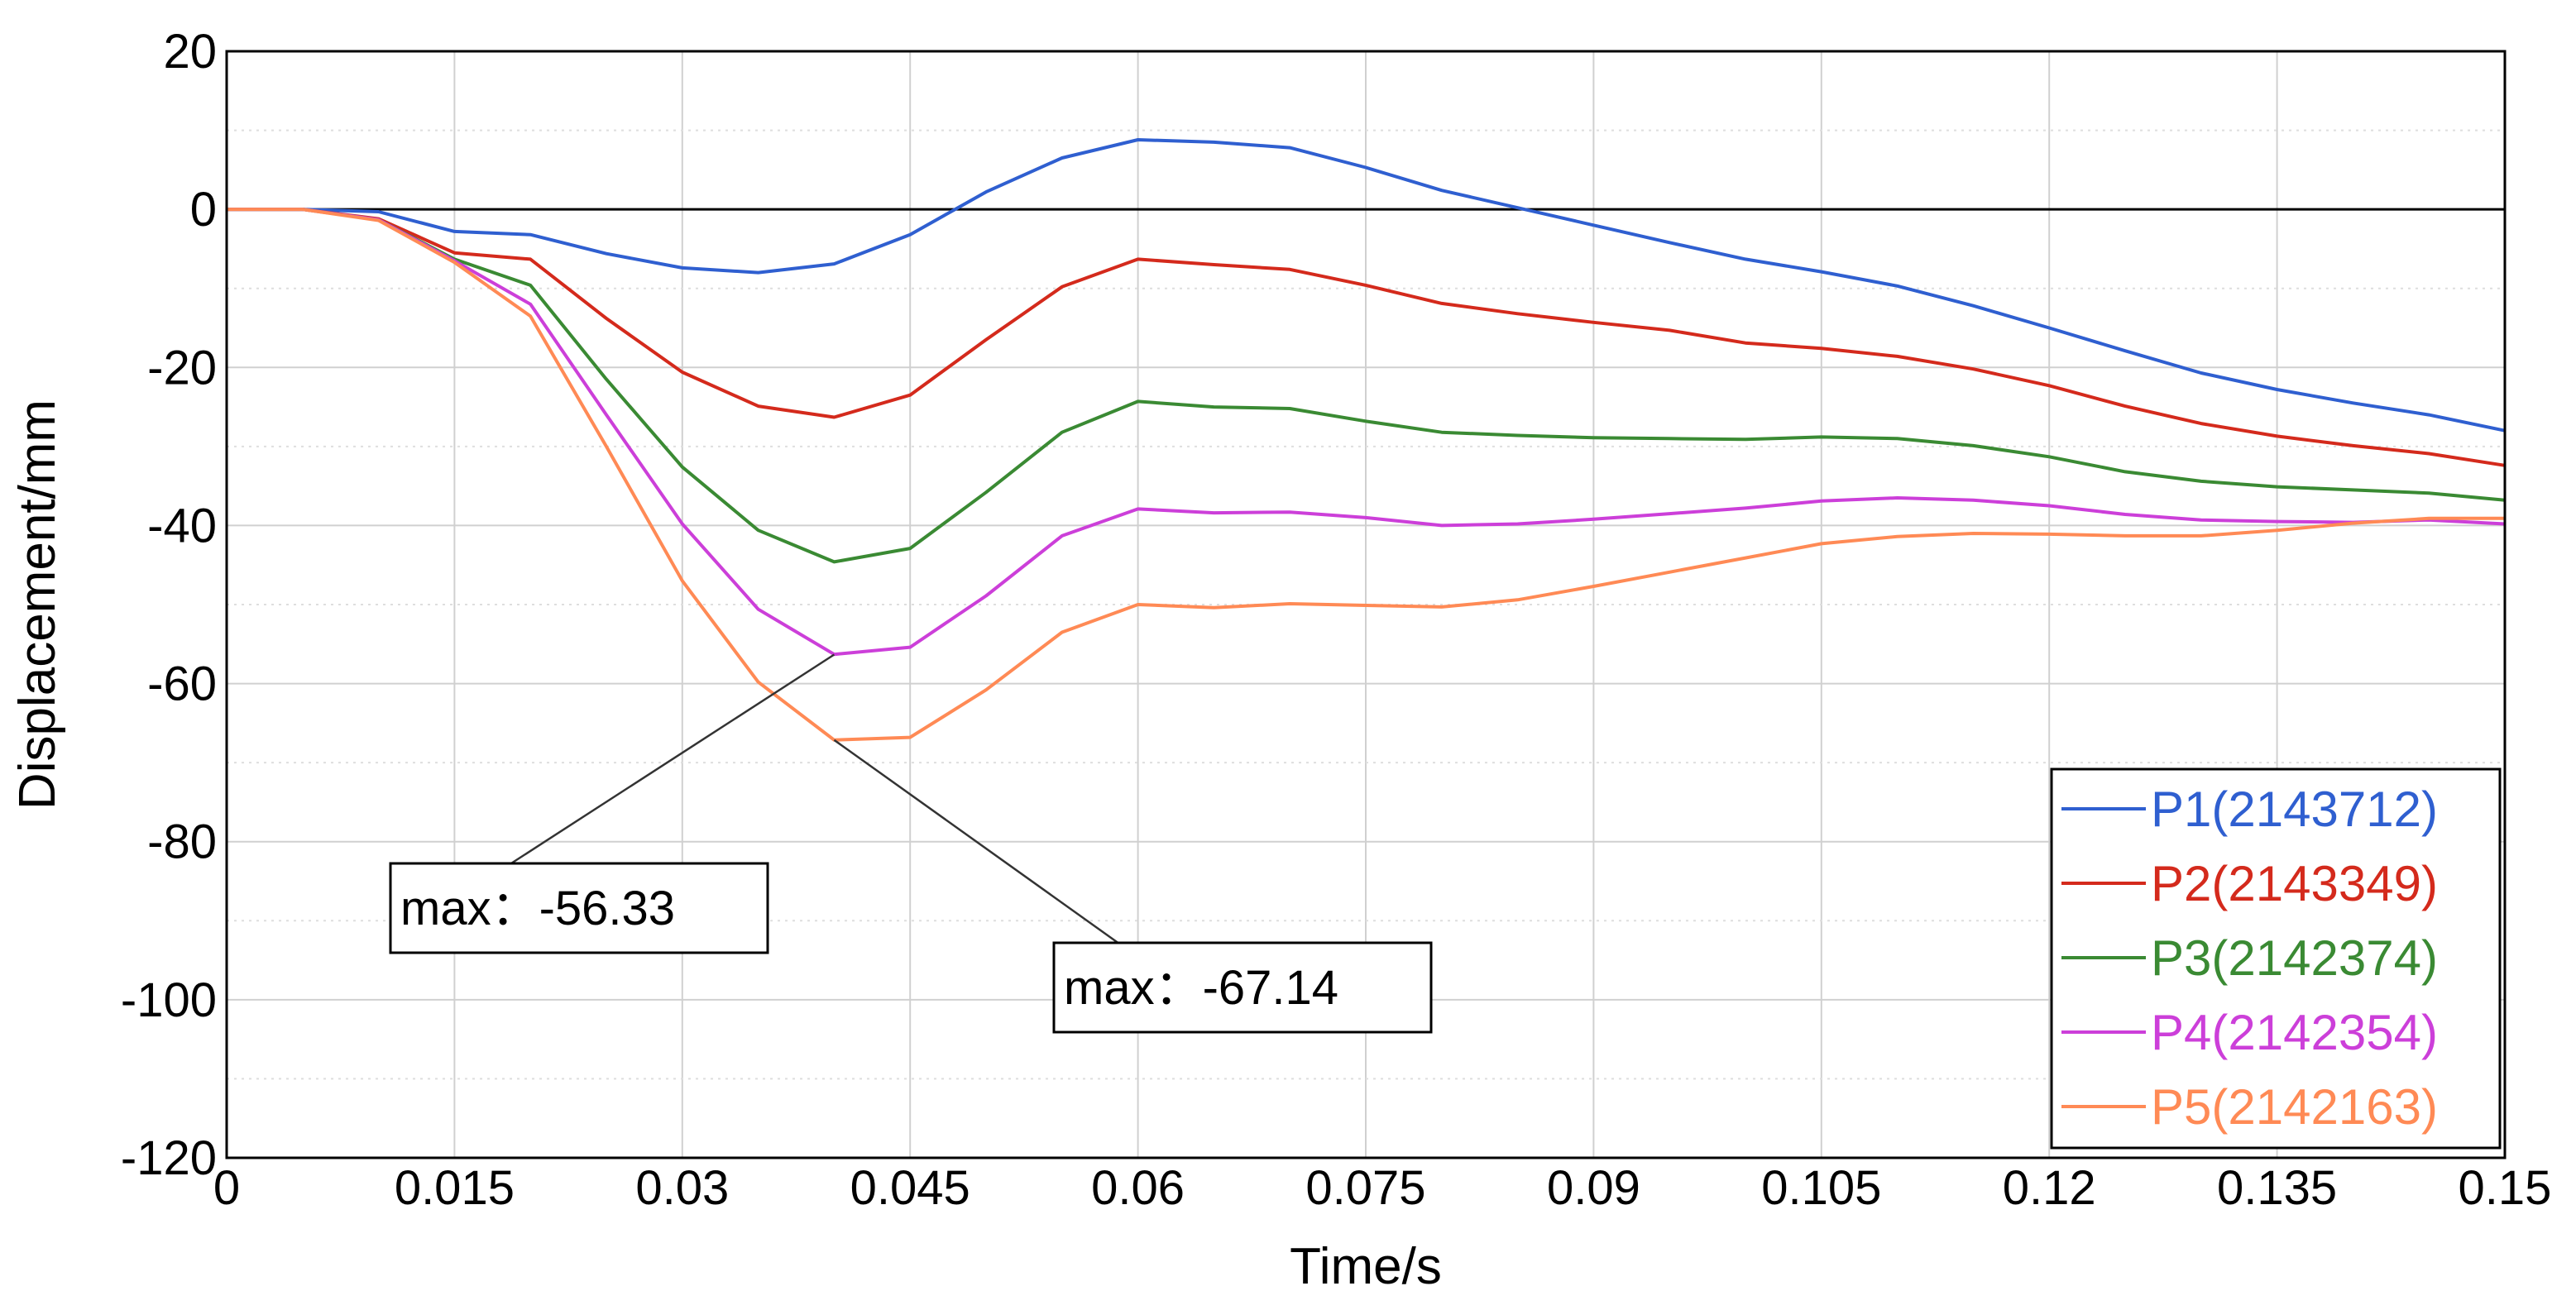  I want to click on x-tick-label: 0.135, so click(2277, 1188).